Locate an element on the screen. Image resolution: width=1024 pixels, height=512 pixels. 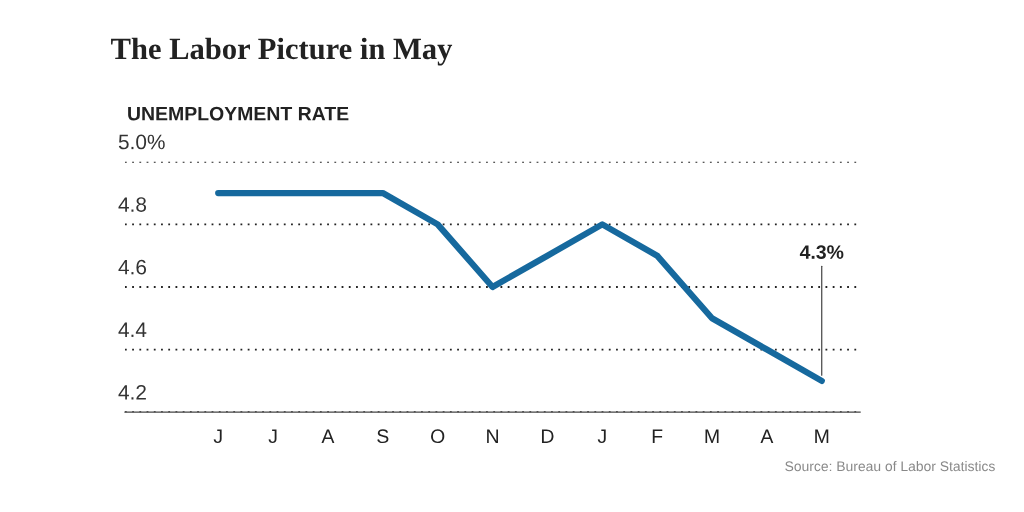
x-tick-label: D is located at coordinates (547, 436).